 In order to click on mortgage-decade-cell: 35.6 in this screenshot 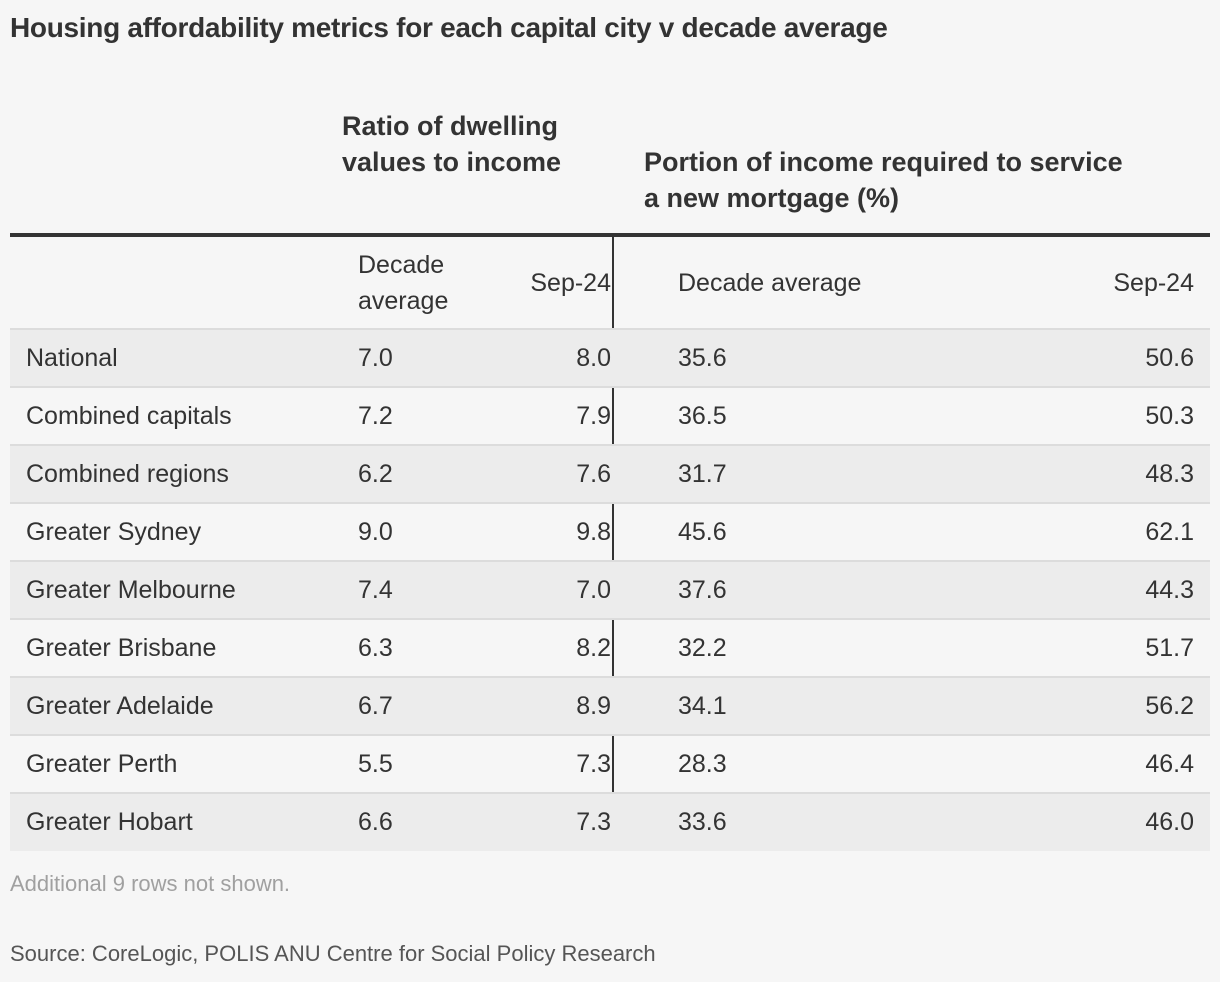, I will do `click(702, 357)`.